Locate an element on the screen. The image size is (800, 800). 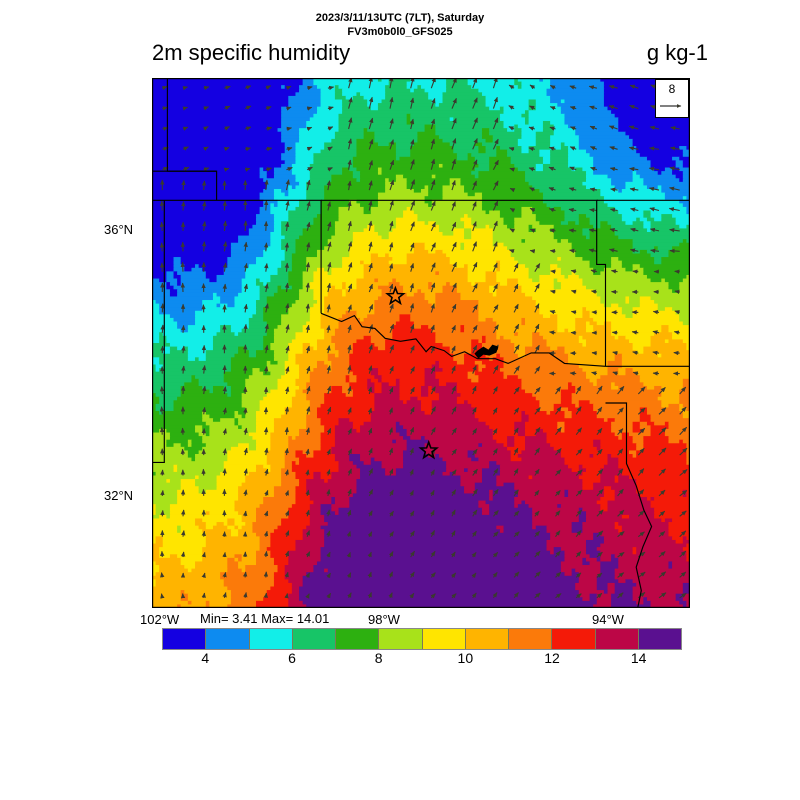
title-datetime: 2023/3/11/13UTC (7LT), Saturday is located at coordinates (400, 18).